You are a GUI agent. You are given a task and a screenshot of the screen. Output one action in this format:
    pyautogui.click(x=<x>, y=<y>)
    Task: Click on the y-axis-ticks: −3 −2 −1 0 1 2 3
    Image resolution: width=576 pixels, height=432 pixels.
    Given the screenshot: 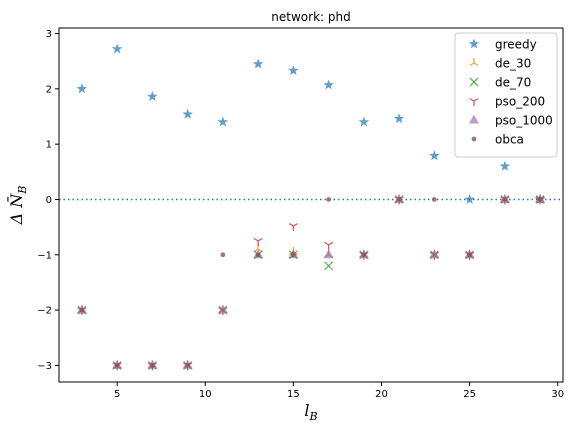 What is the action you would take?
    pyautogui.click(x=48, y=200)
    